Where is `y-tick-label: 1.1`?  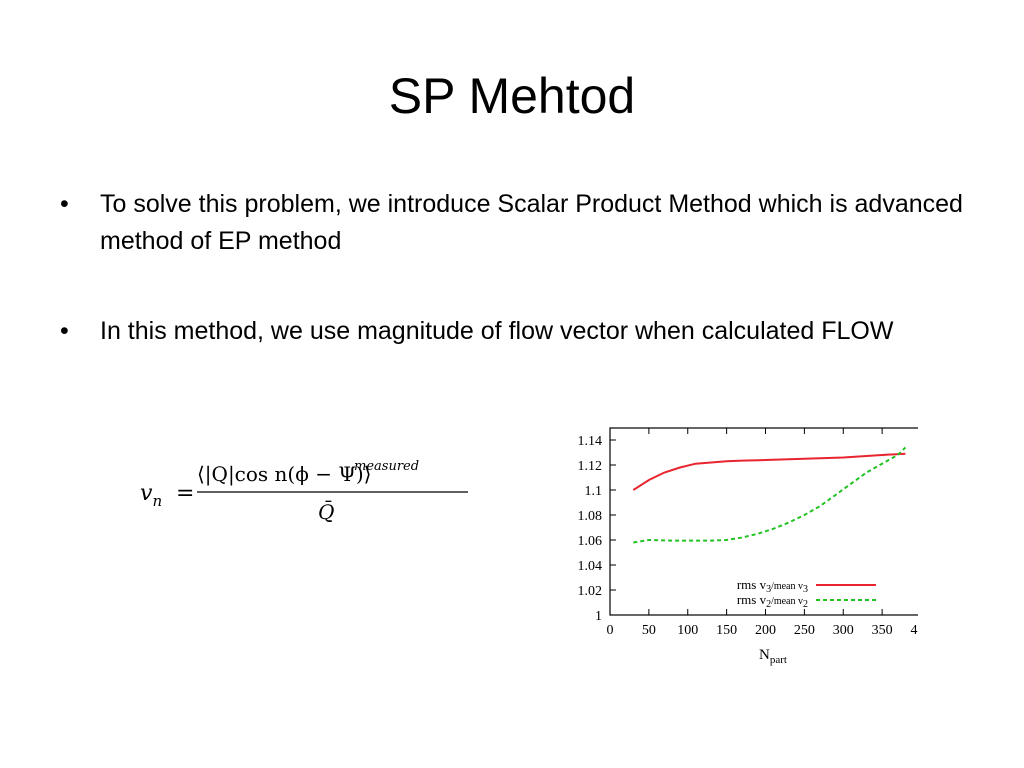
y-tick-label: 1.1 is located at coordinates (594, 491).